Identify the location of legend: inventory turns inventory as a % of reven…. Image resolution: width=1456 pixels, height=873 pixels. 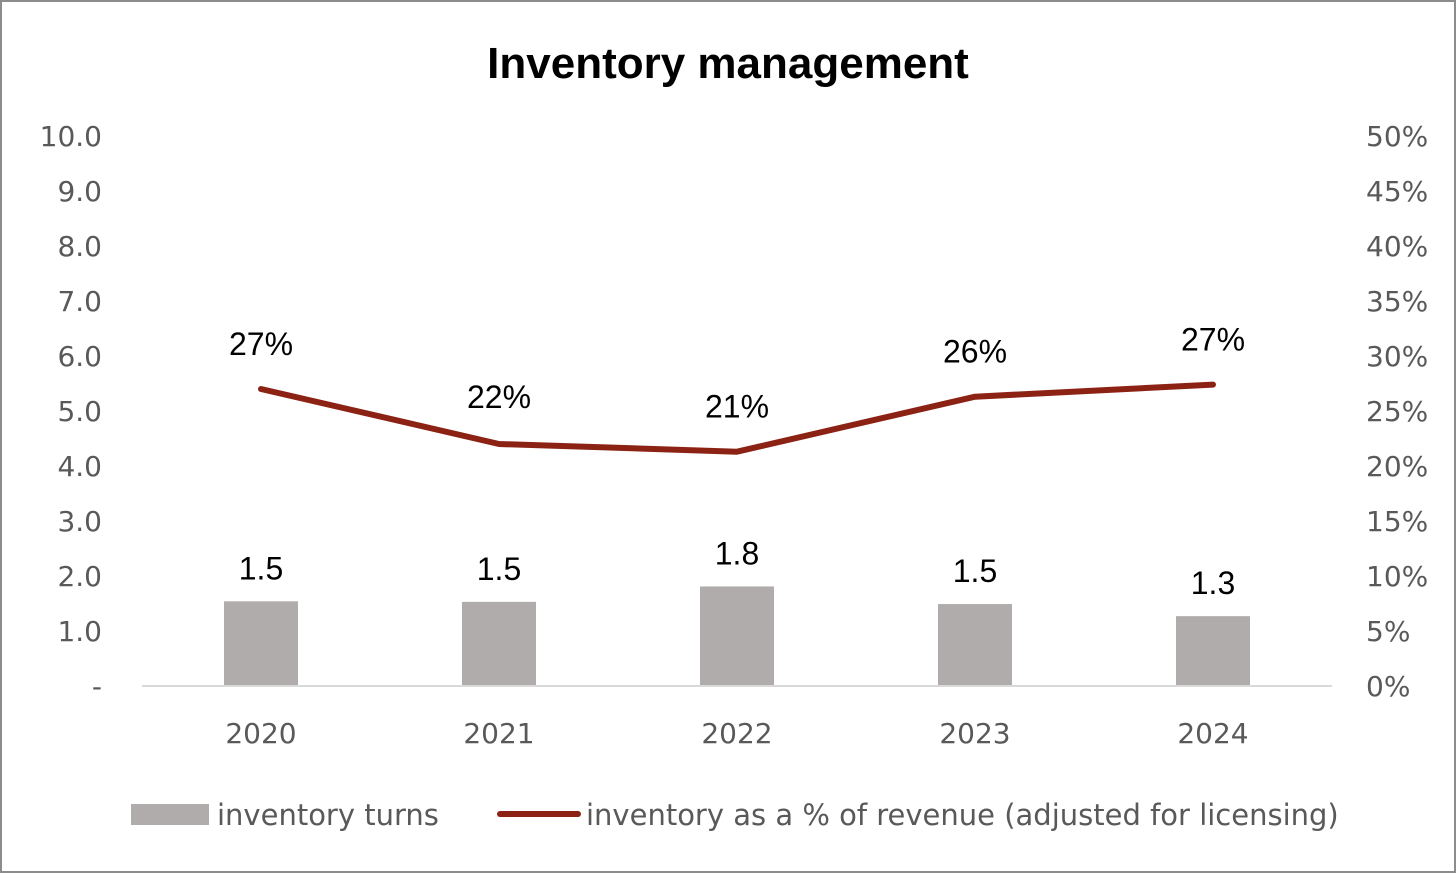
(735, 815).